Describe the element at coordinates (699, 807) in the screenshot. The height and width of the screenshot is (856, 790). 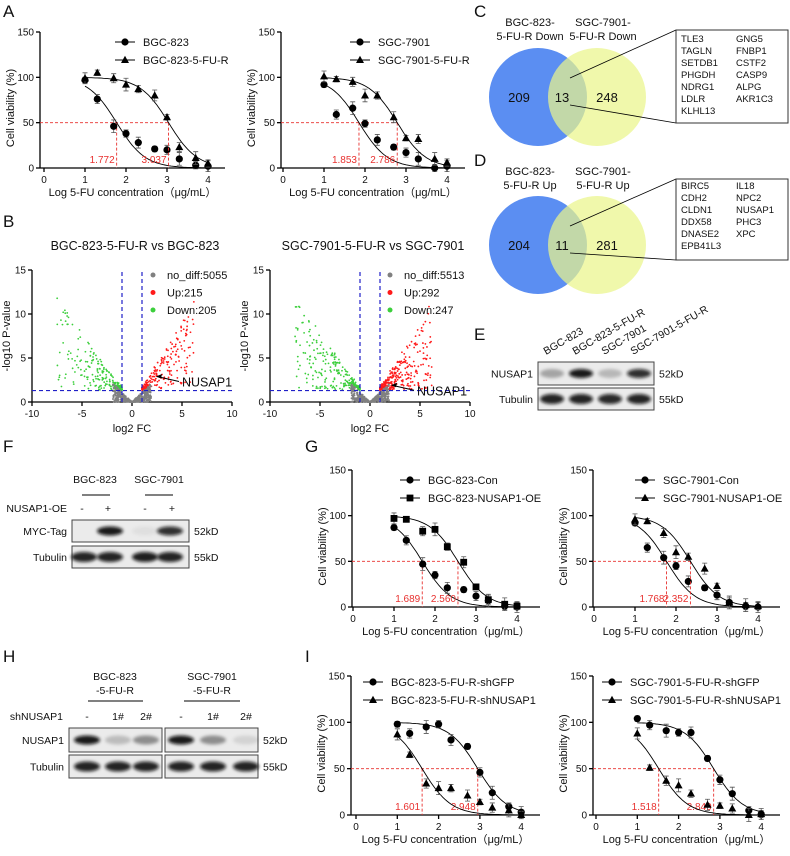
I see `ic50-label: 2.849` at that location.